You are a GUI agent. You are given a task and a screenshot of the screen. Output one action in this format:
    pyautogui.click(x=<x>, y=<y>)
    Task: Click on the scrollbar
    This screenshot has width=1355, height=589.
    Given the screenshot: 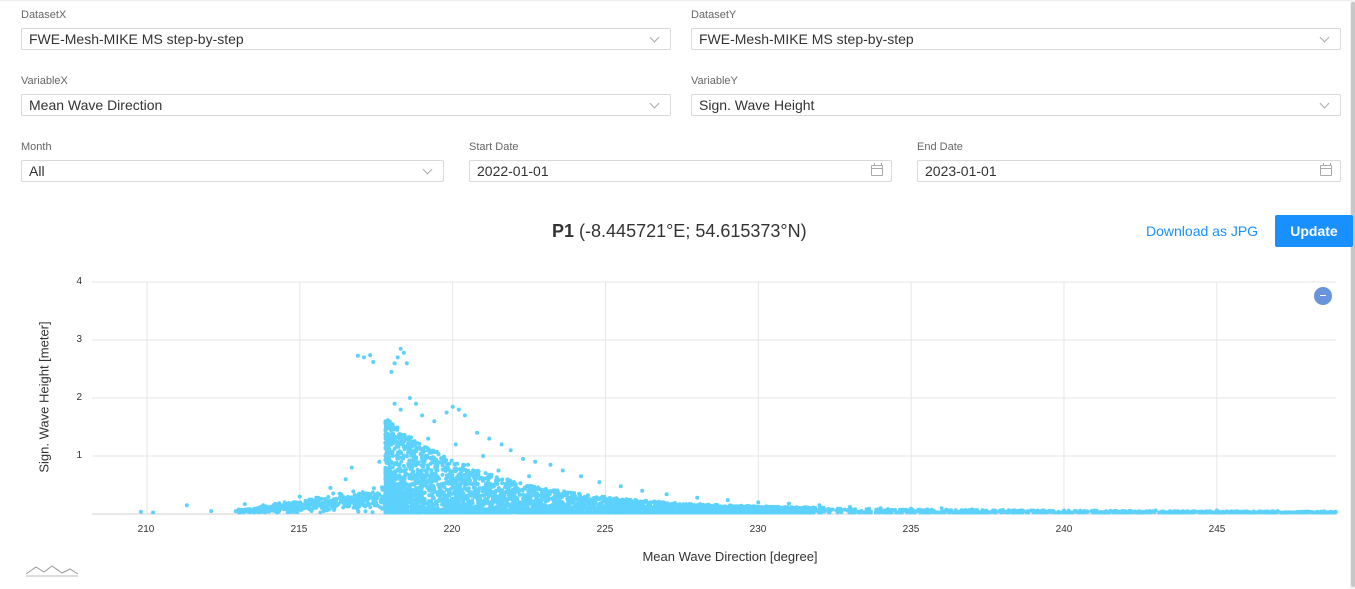 What is the action you would take?
    pyautogui.click(x=1352, y=294)
    